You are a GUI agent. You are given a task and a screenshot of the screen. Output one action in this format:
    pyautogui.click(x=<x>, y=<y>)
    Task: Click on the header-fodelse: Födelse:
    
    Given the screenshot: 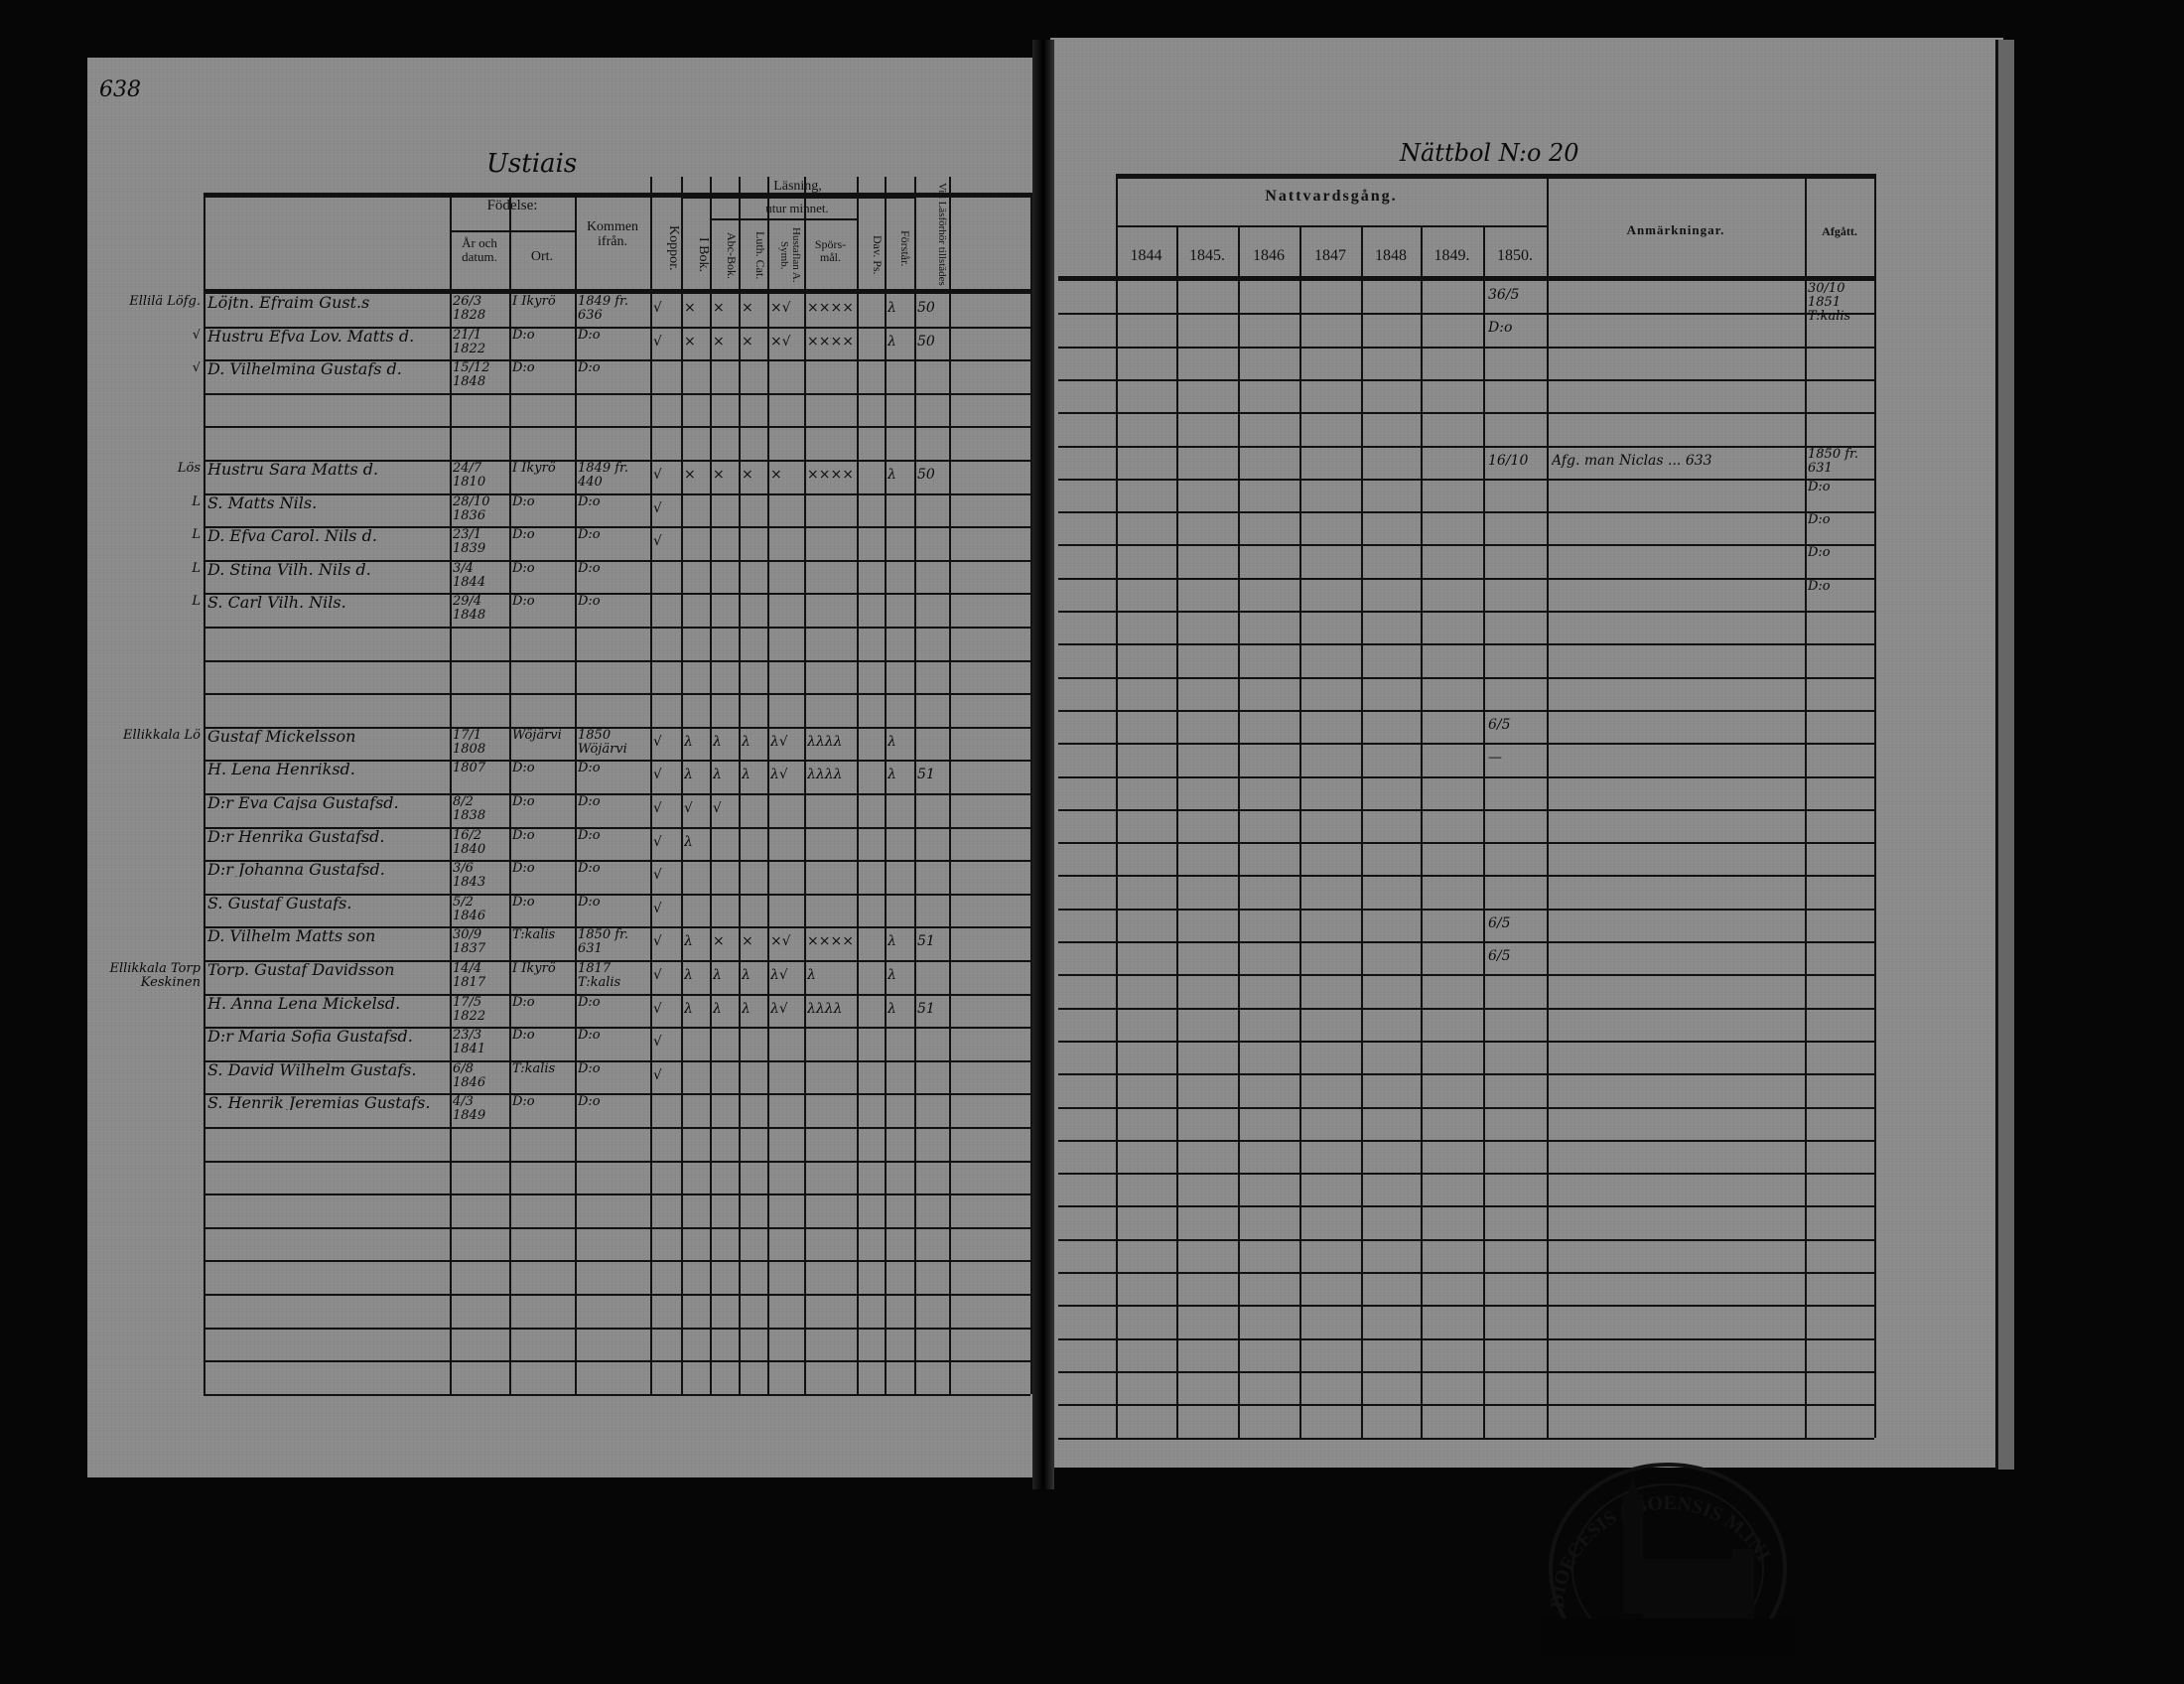 What is the action you would take?
    pyautogui.click(x=512, y=205)
    